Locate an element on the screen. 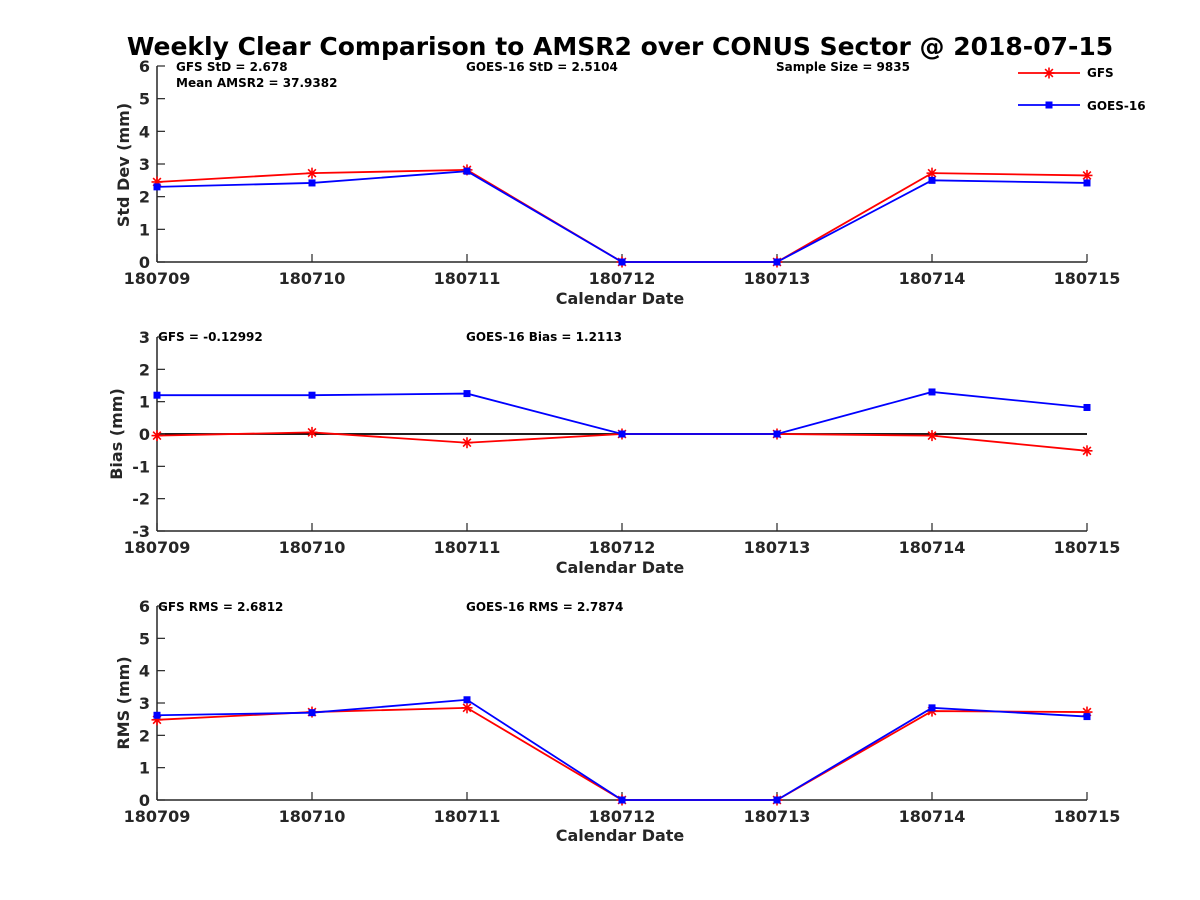 Image resolution: width=1200 pixels, height=900 pixels. annotation-sample-size: Sample Size = 9835 is located at coordinates (843, 67).